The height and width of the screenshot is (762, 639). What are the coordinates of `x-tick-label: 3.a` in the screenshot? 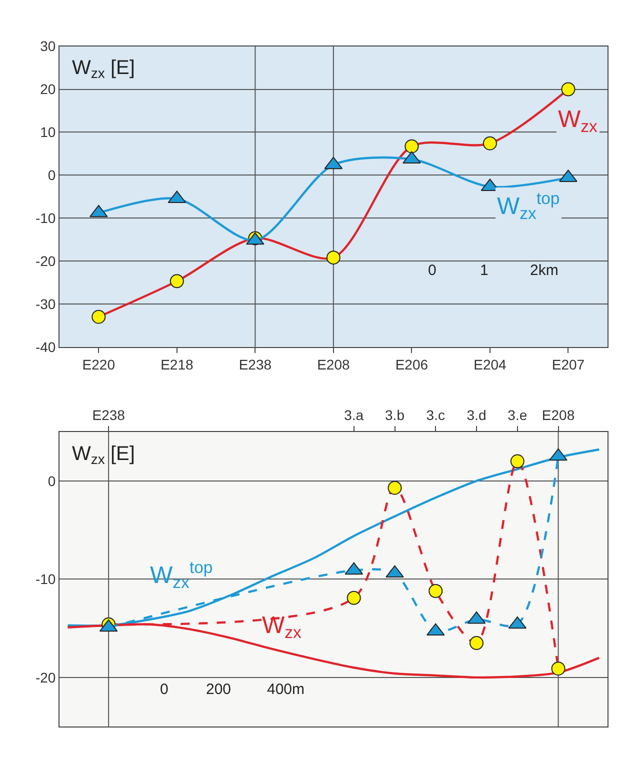 It's located at (354, 415).